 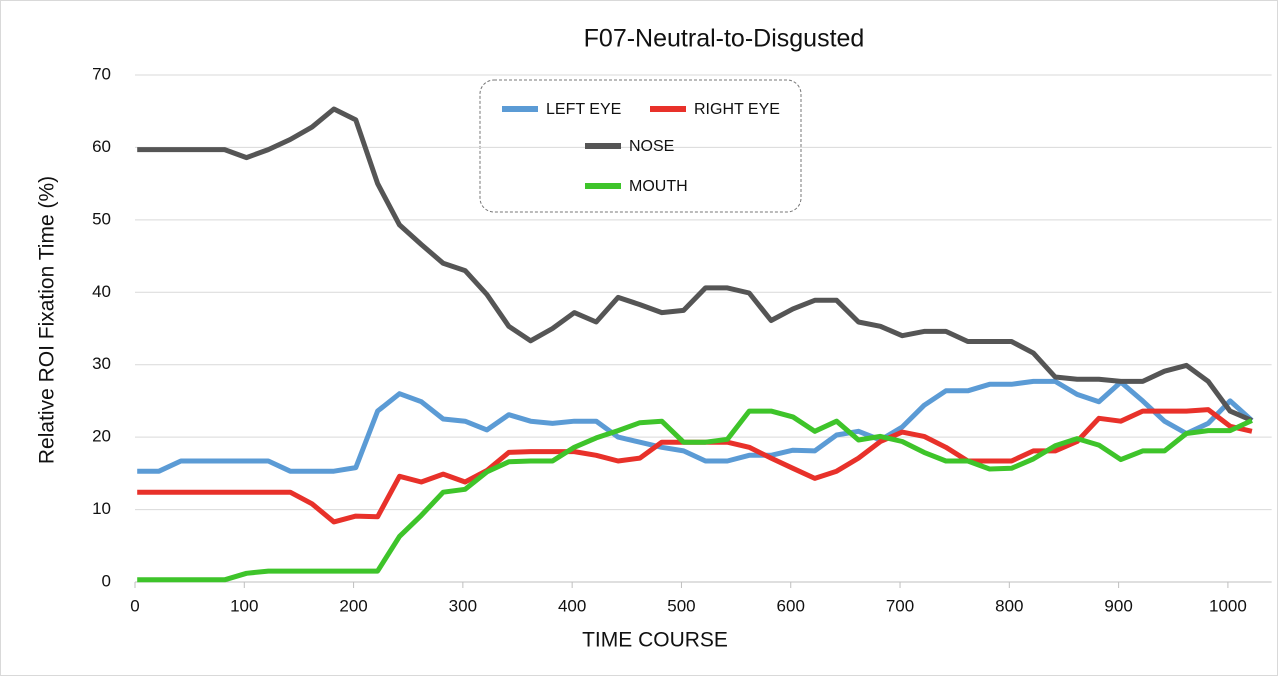 What do you see at coordinates (101, 363) in the screenshot?
I see `y-tick-label: 30` at bounding box center [101, 363].